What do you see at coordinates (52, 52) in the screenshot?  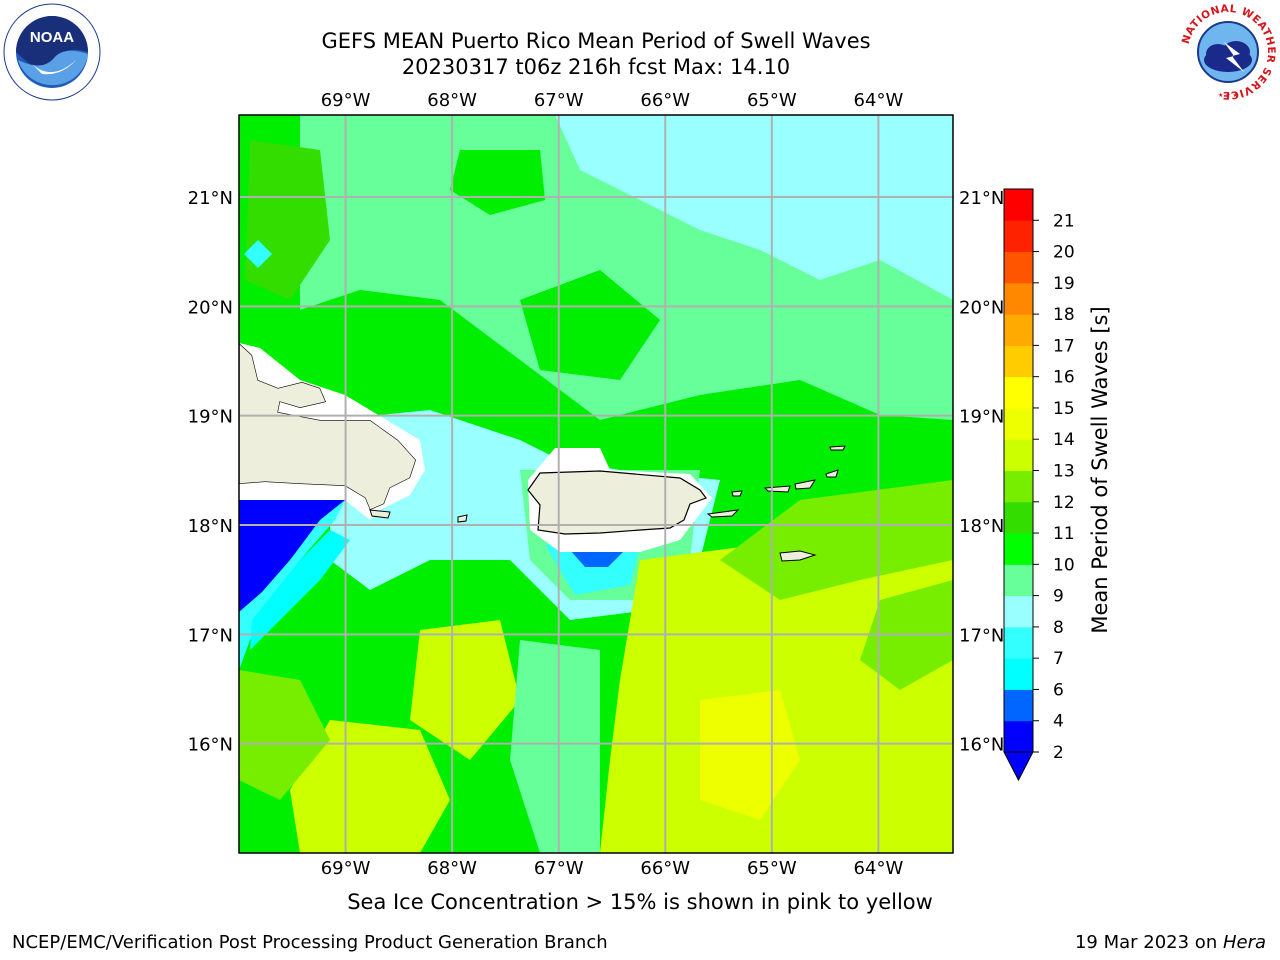 I see `noaa-logo: NOAA` at bounding box center [52, 52].